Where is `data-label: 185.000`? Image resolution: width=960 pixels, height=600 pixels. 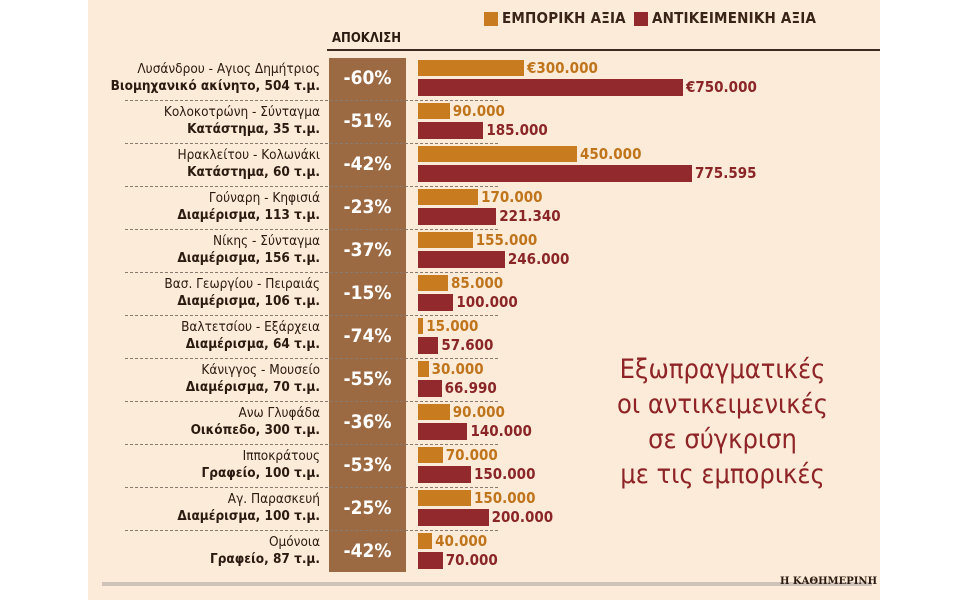
data-label: 185.000 is located at coordinates (517, 130).